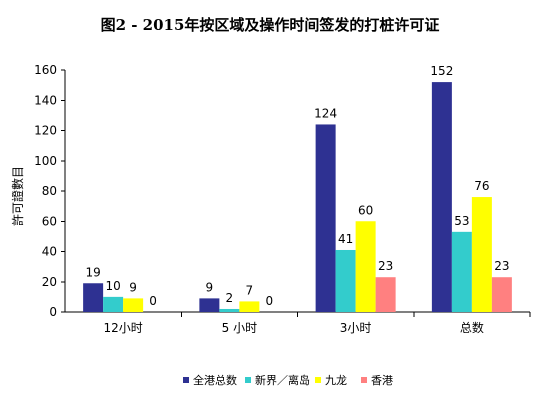 This screenshot has width=540, height=403. Describe the element at coordinates (382, 380) in the screenshot. I see `legend-label: 香港` at that location.